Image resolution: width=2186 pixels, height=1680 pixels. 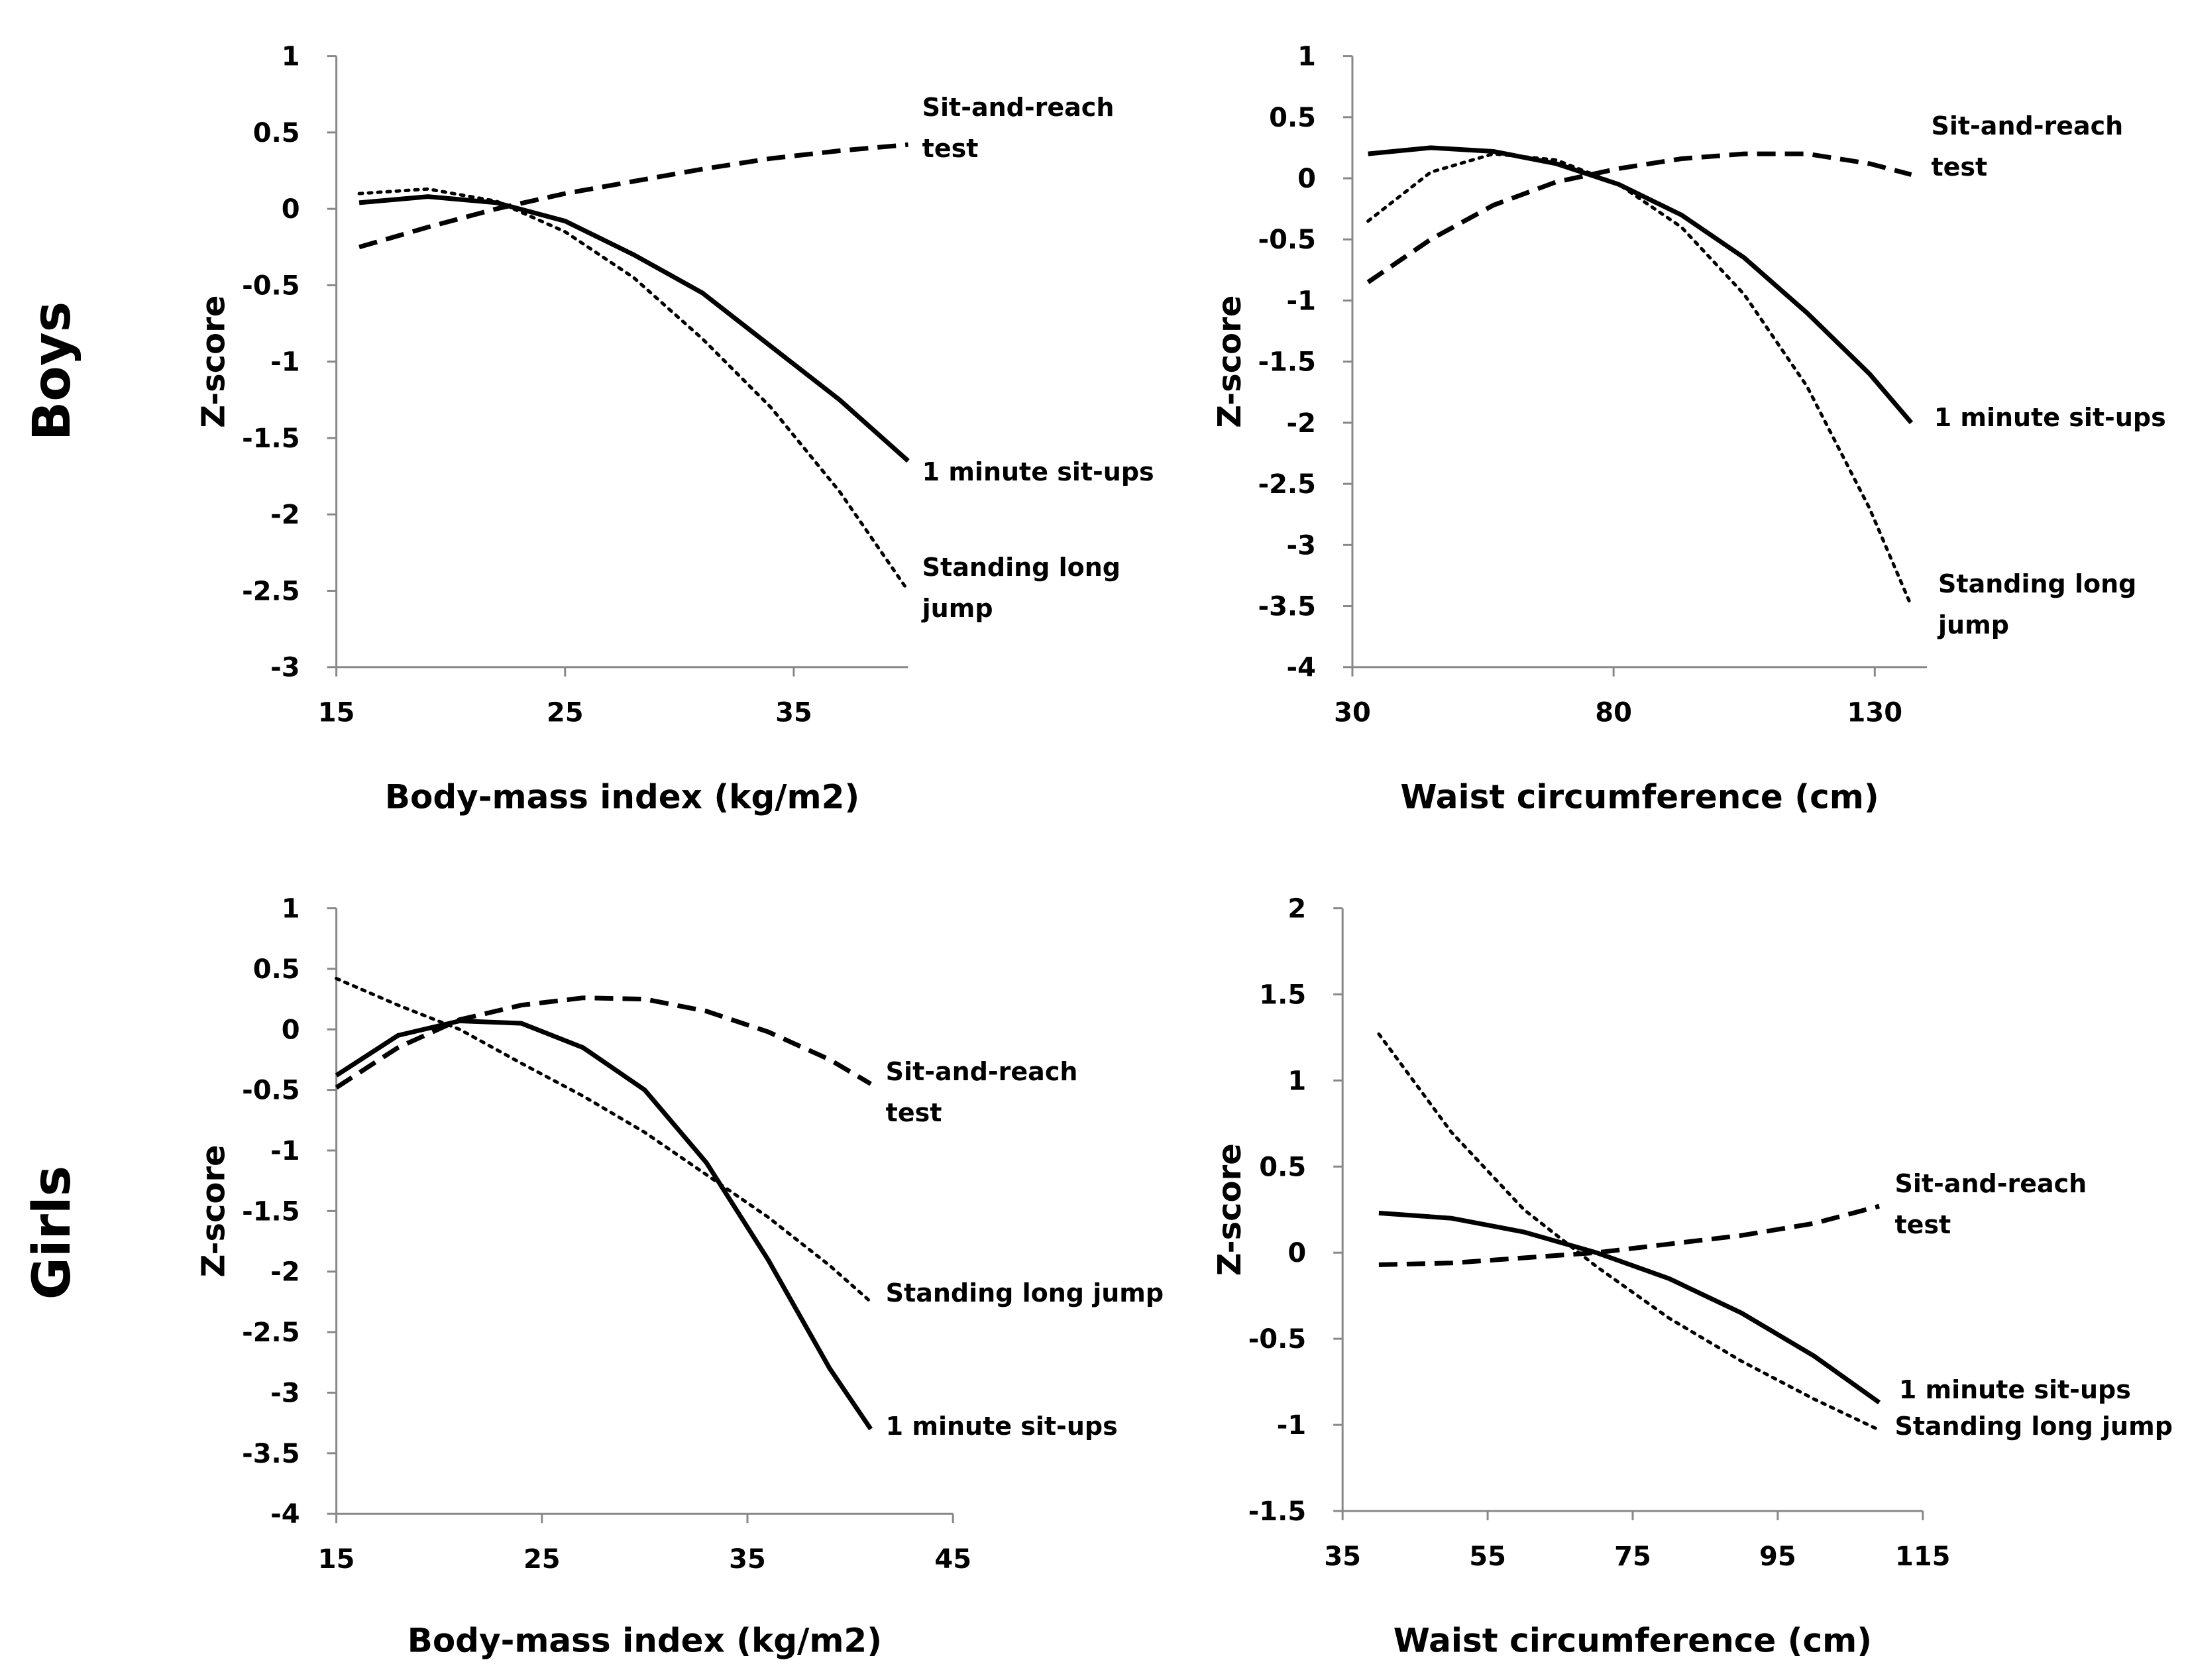 What do you see at coordinates (1613, 713) in the screenshot?
I see `x-tick-label: 80` at bounding box center [1613, 713].